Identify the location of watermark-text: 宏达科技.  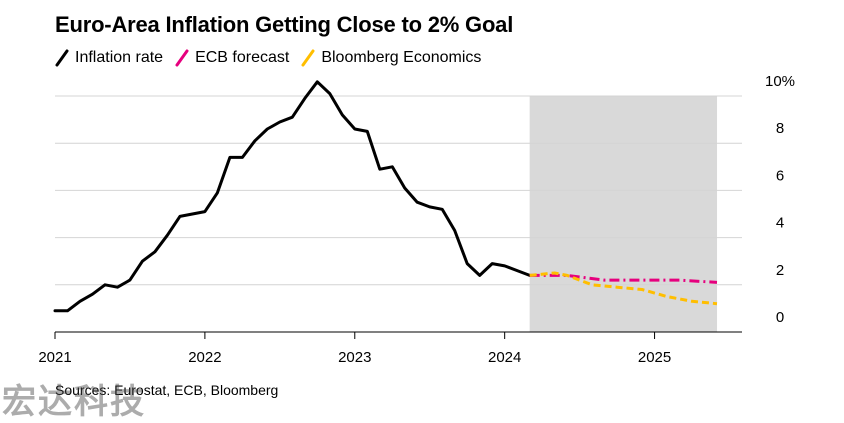
(74, 402).